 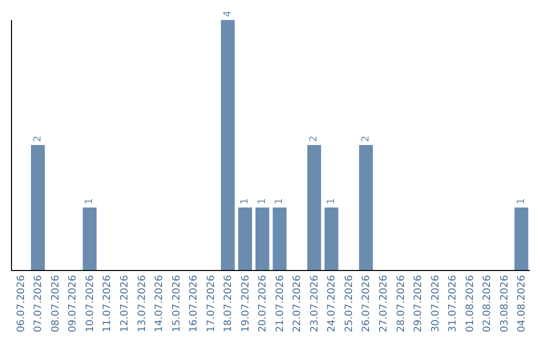 What do you see at coordinates (211, 303) in the screenshot?
I see `x-tick-label: 17.07.2026` at bounding box center [211, 303].